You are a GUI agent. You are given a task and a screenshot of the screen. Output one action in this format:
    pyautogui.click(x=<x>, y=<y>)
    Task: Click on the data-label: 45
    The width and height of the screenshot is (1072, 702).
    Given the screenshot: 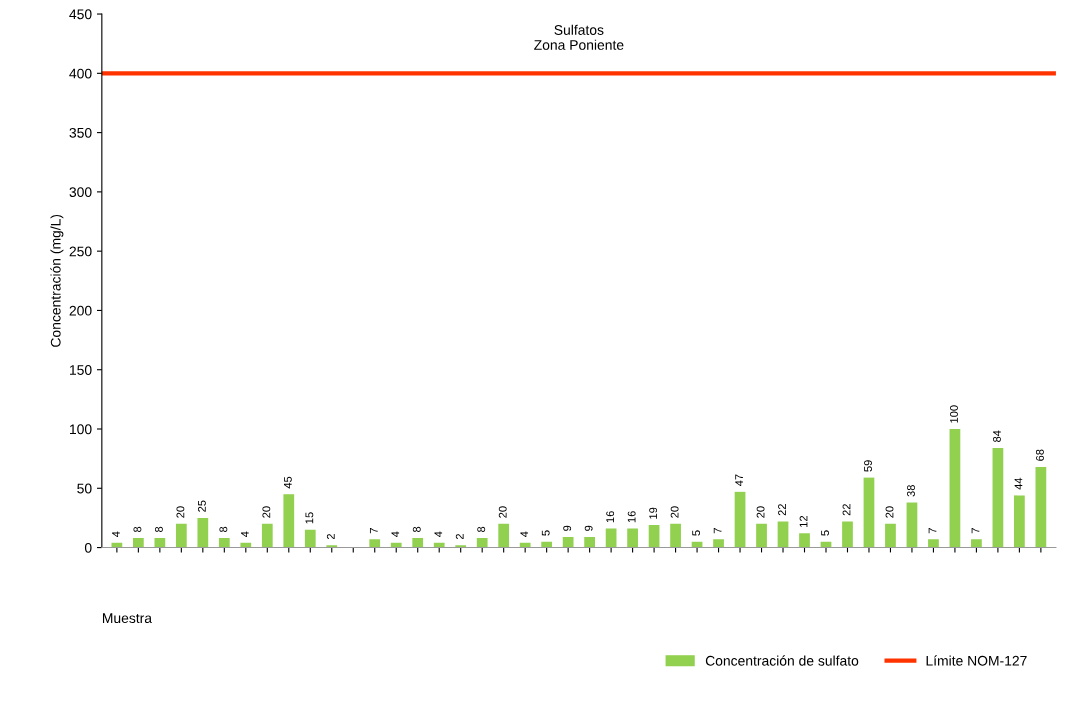 What is the action you would take?
    pyautogui.click(x=288, y=482)
    